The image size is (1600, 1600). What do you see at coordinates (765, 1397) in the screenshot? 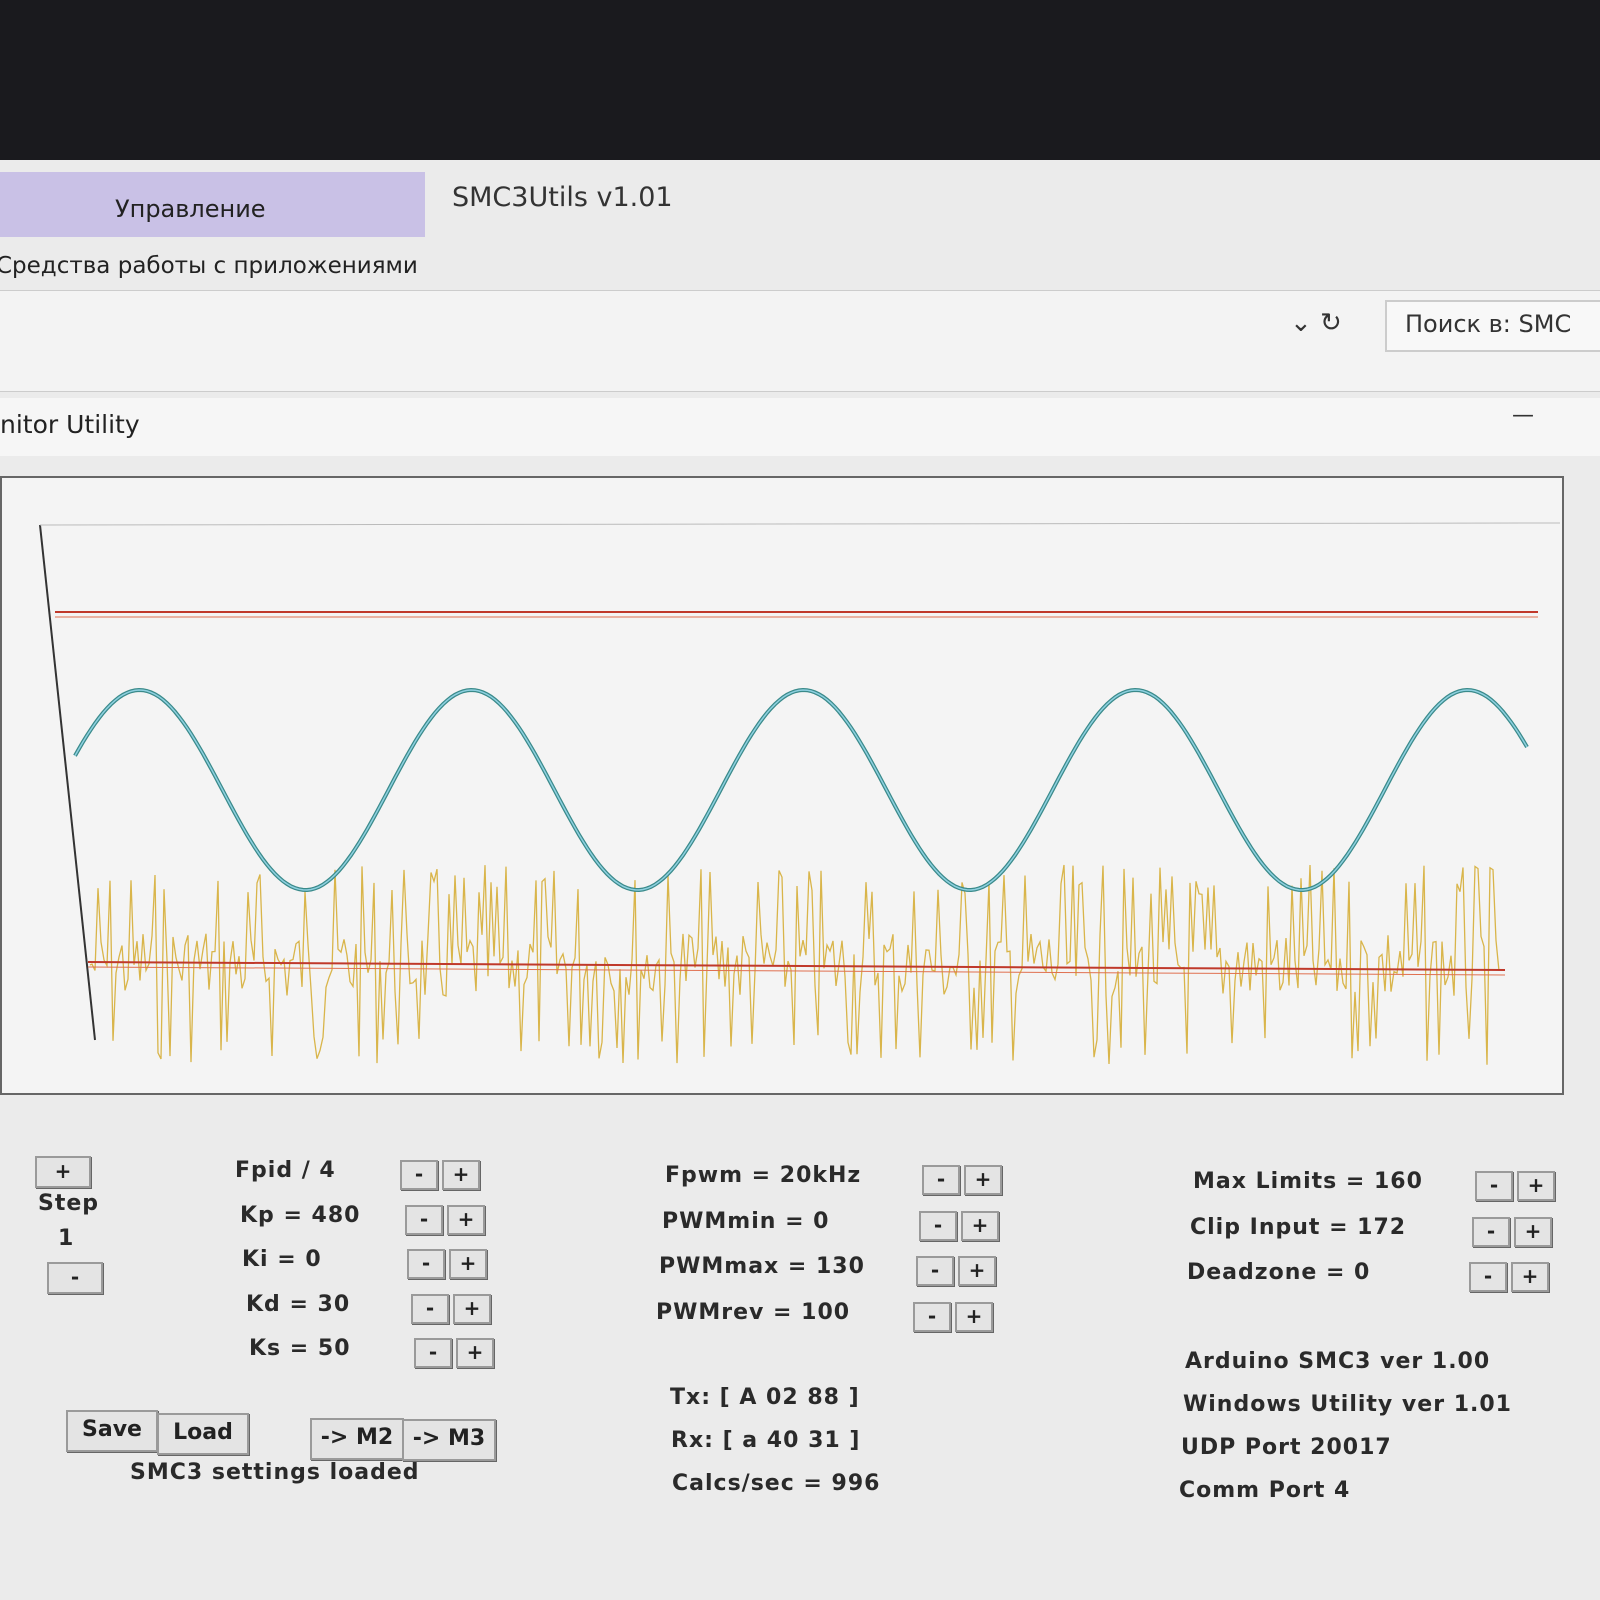
I see `serial-status: Tx: [ A 02 88 ]` at bounding box center [765, 1397].